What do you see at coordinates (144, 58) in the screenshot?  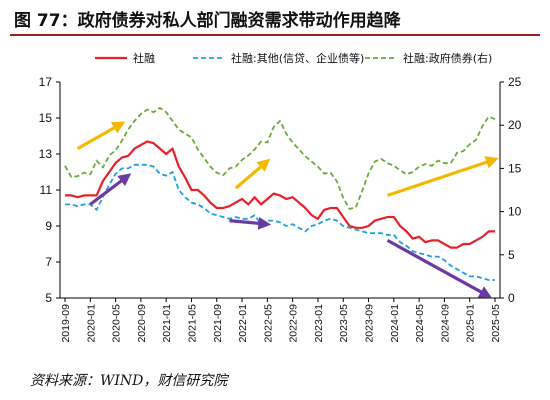 I see `legend-label-1: 社融` at bounding box center [144, 58].